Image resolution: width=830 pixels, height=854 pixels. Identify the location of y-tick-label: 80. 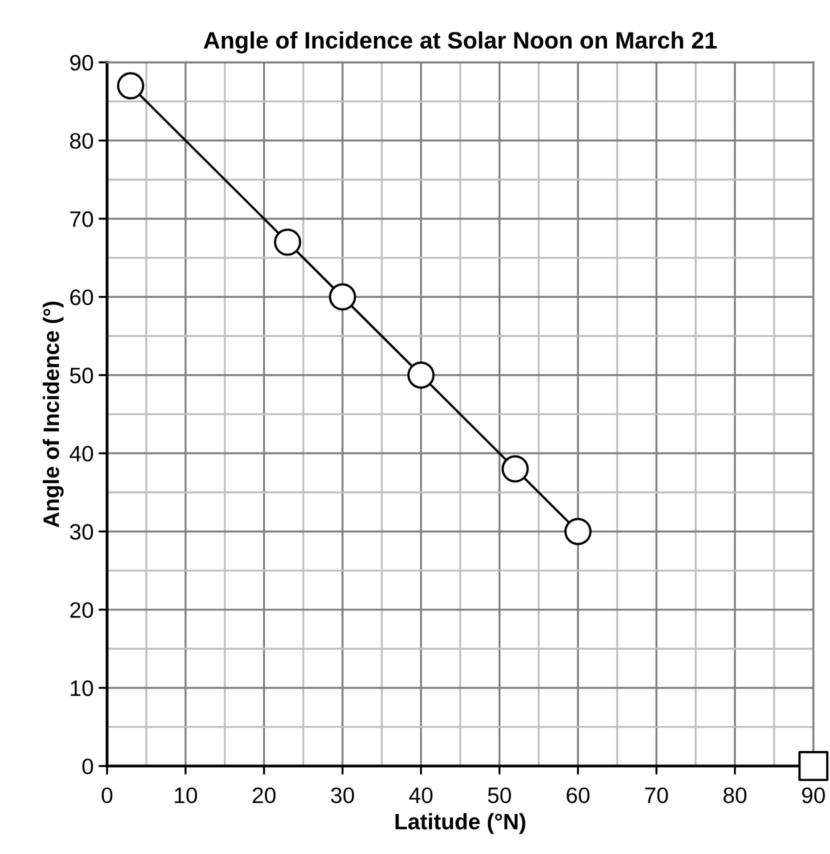
(82, 141).